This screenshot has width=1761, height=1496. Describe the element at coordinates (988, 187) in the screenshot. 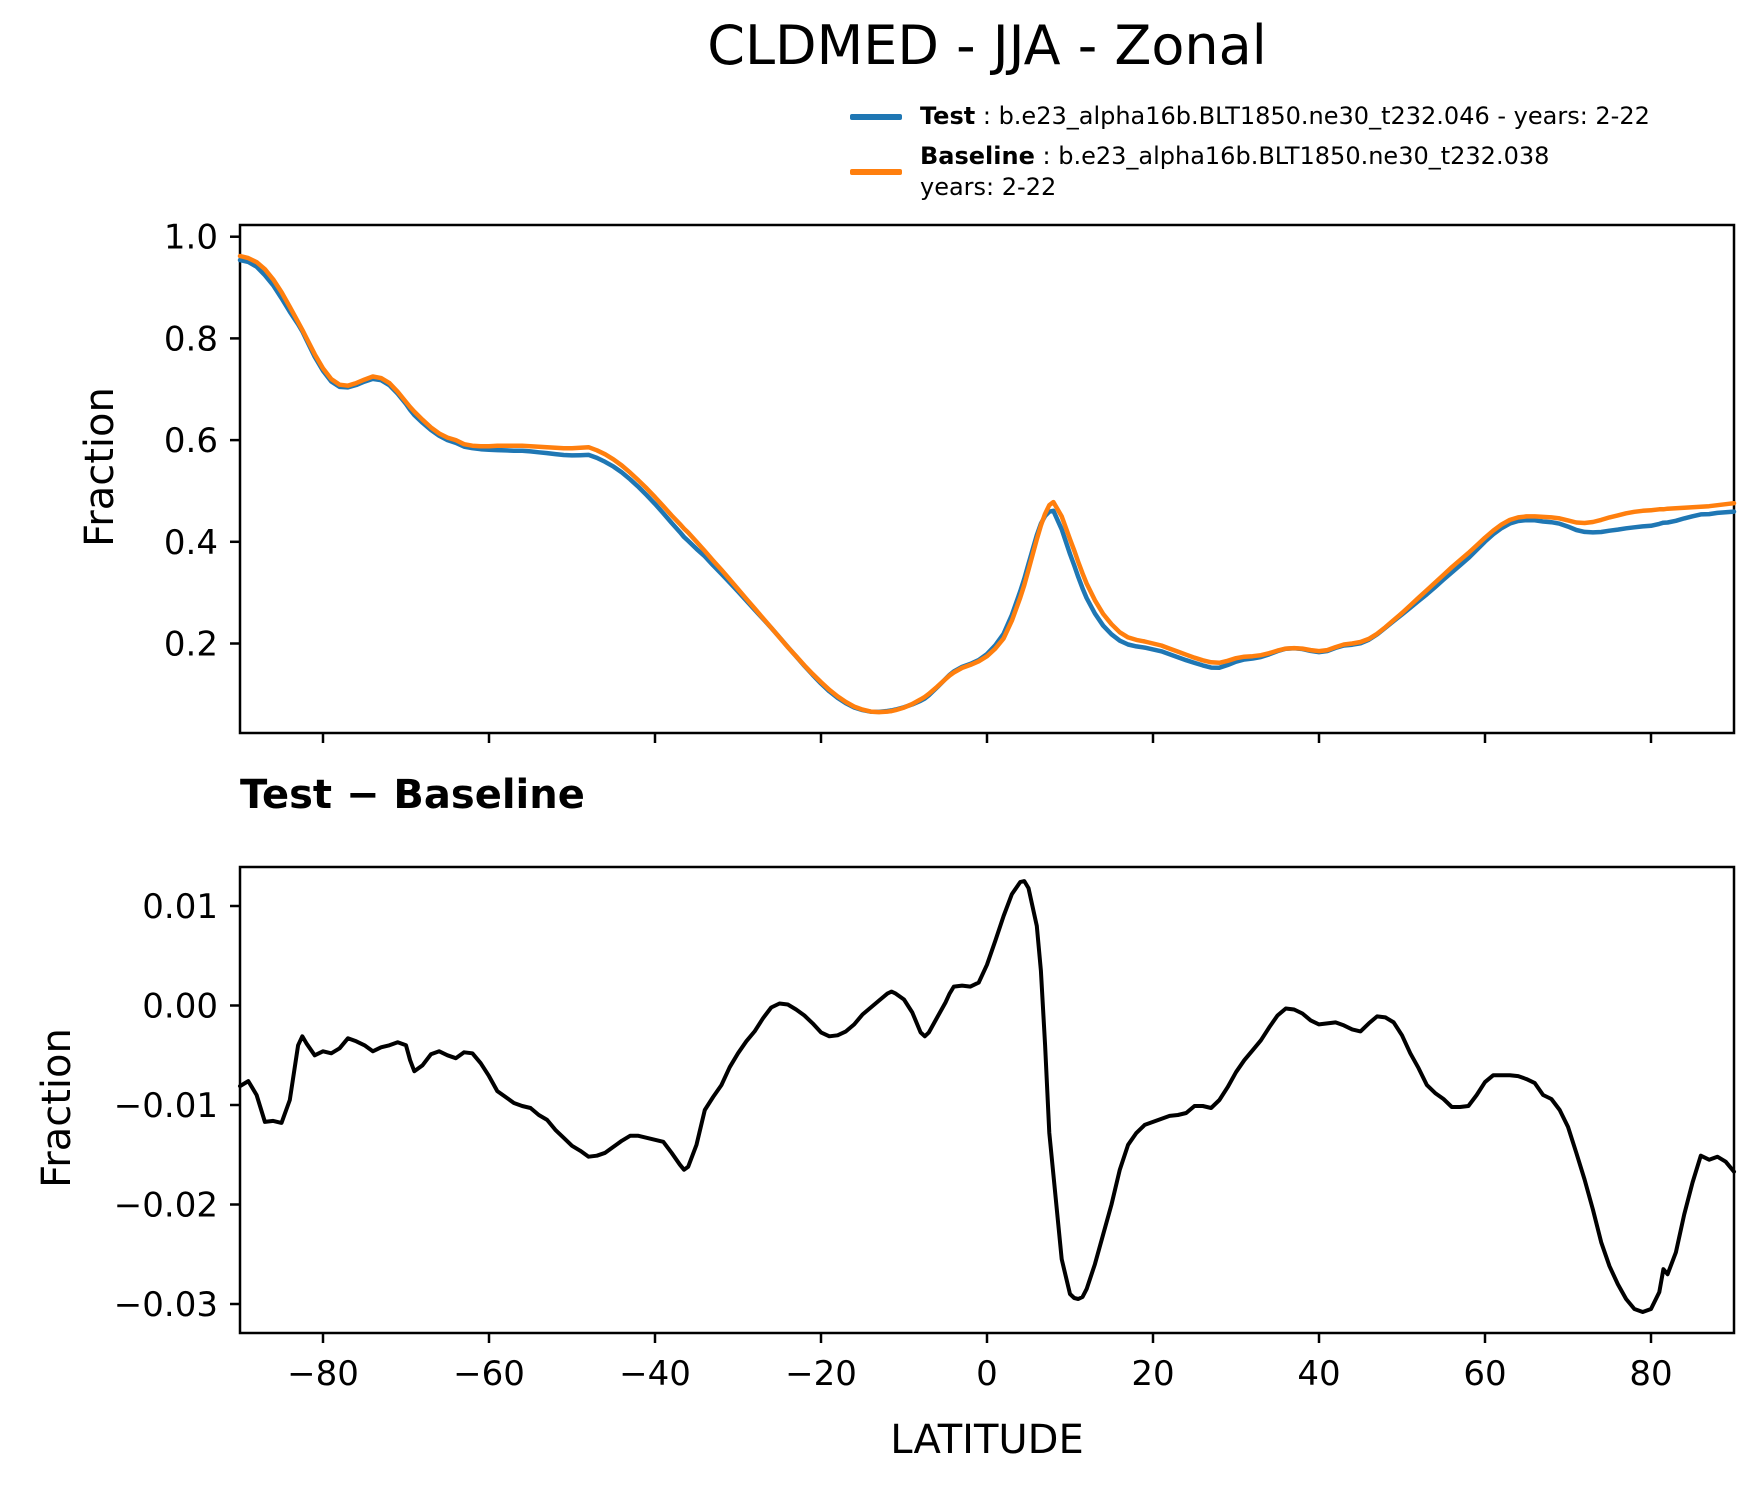

I see `legend-baseline-line2: years: 2-22` at that location.